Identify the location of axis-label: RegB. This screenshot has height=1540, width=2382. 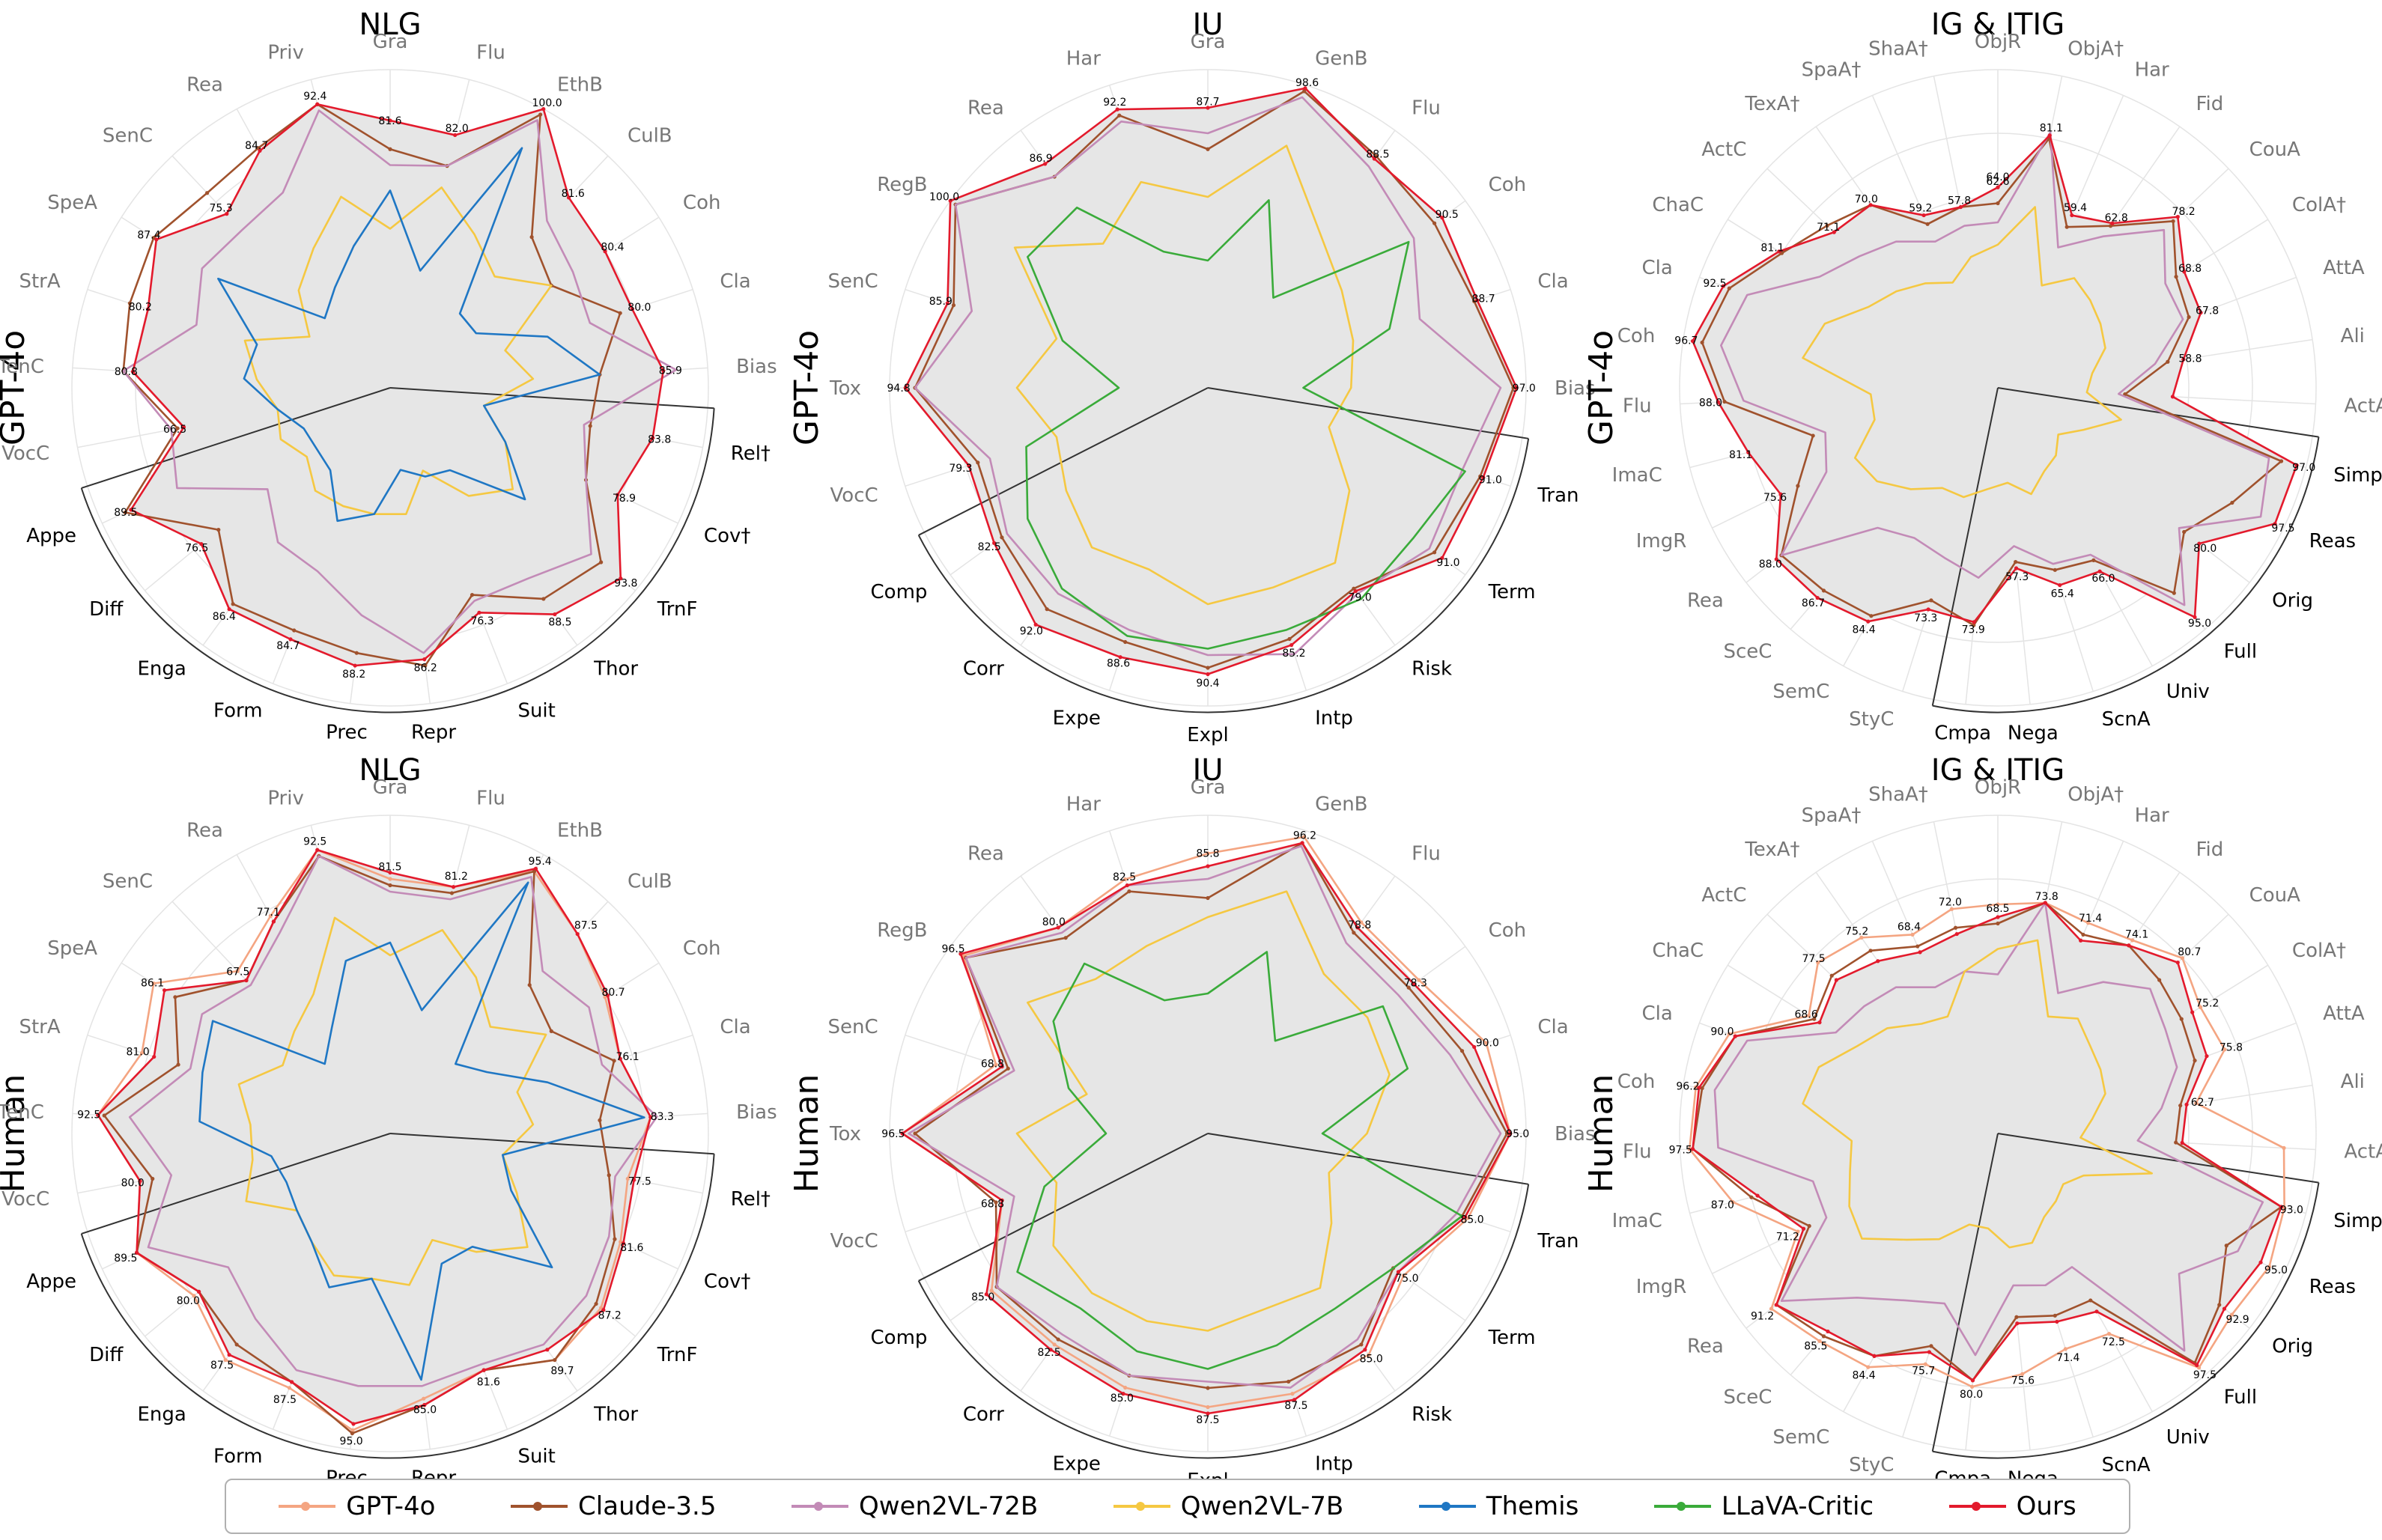
(902, 930).